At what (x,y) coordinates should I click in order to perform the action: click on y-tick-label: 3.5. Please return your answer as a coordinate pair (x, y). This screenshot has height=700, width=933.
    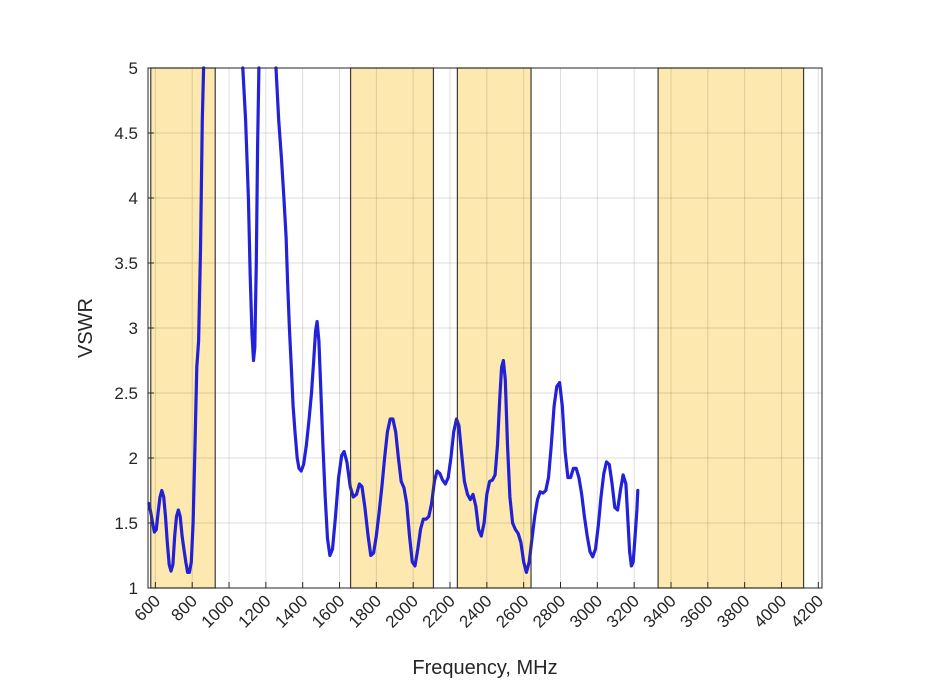
    Looking at the image, I should click on (126, 263).